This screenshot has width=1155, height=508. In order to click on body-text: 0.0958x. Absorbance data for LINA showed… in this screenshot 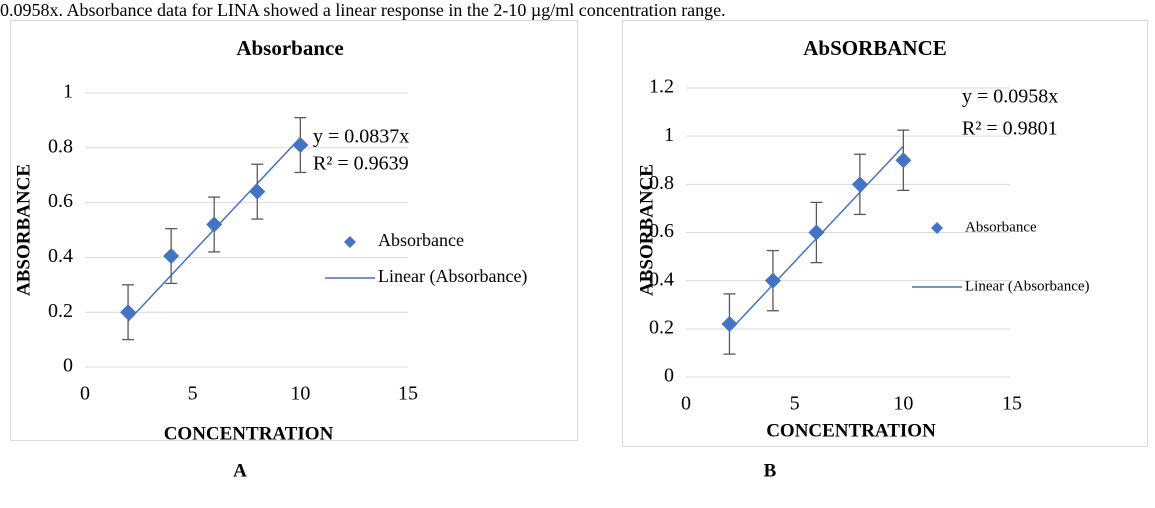, I will do `click(363, 10)`.